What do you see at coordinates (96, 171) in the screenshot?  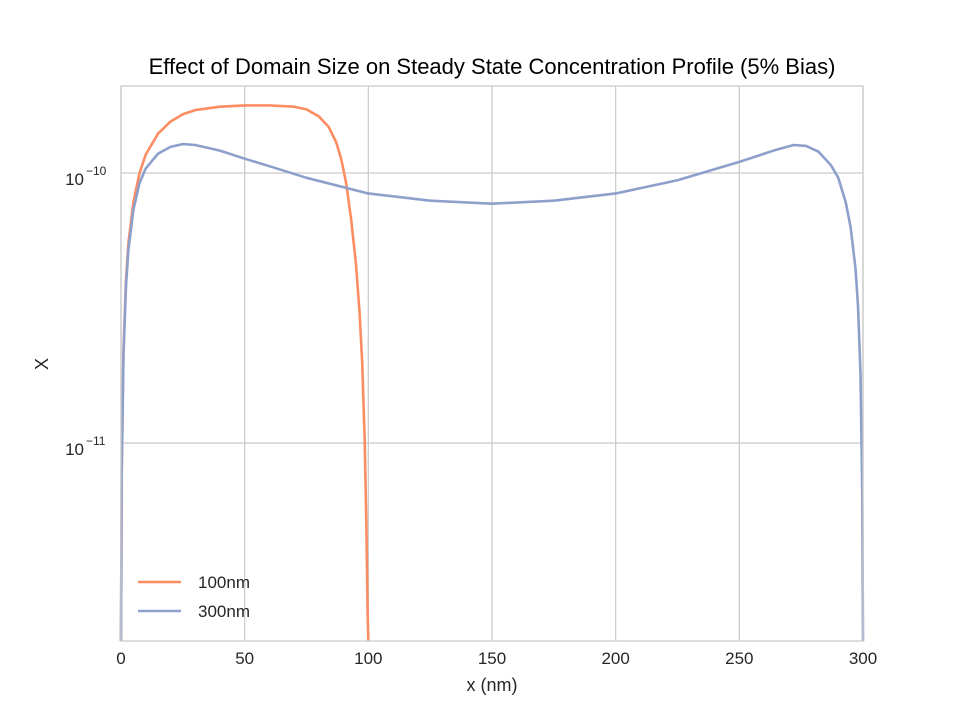 I see `y-tick-exponent: −10` at bounding box center [96, 171].